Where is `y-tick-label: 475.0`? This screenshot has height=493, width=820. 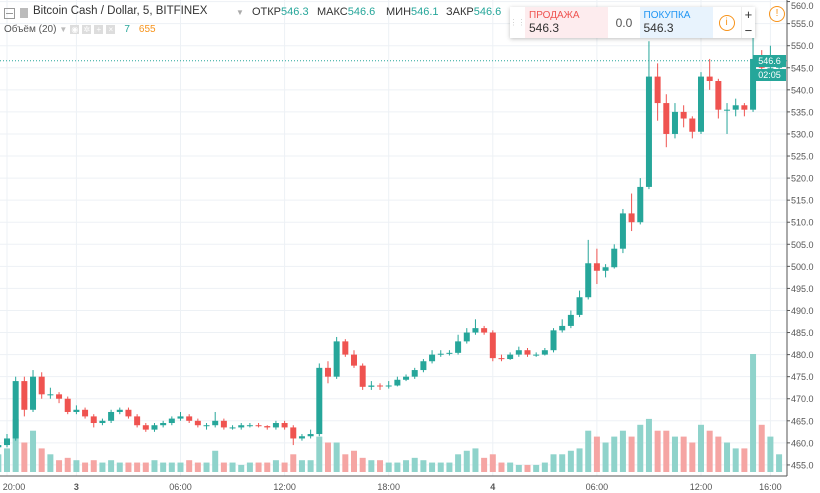 y-tick-label: 475.0 is located at coordinates (802, 377).